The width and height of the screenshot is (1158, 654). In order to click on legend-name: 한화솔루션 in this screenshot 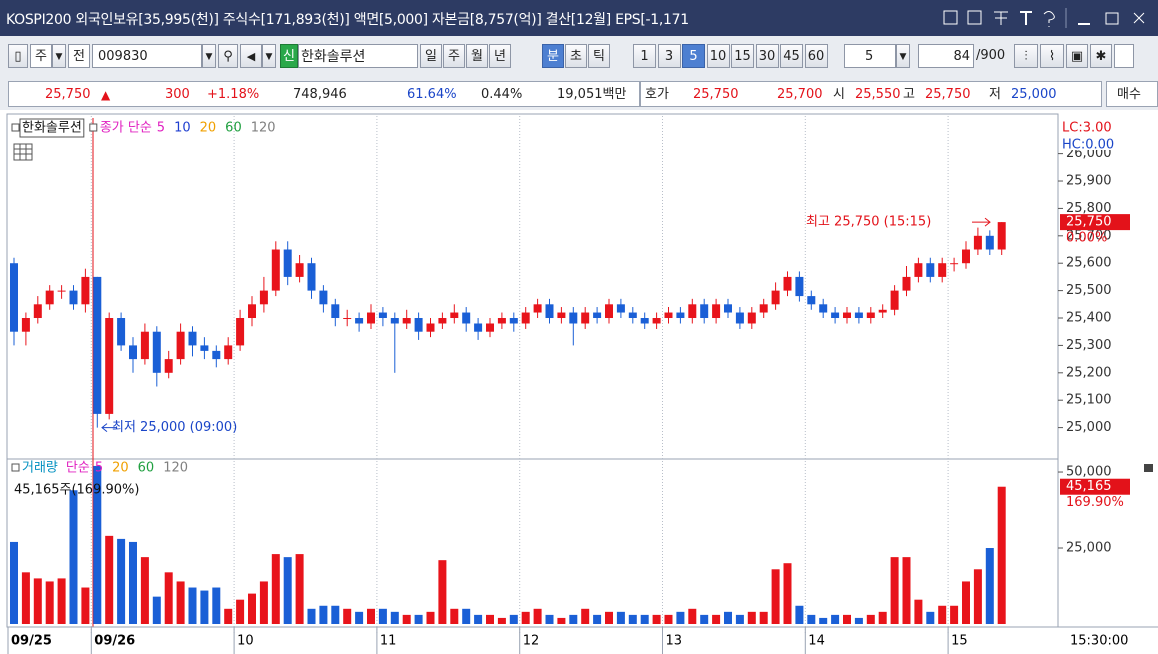, I will do `click(52, 128)`.